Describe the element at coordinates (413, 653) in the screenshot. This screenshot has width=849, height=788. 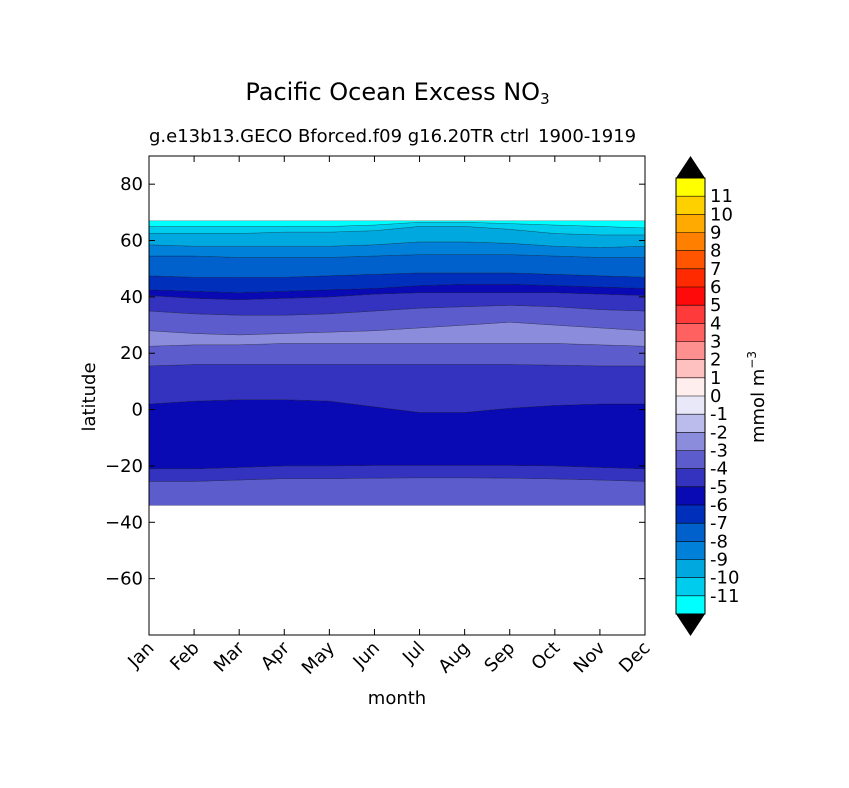
I see `x-tick-label-jul: Jul` at that location.